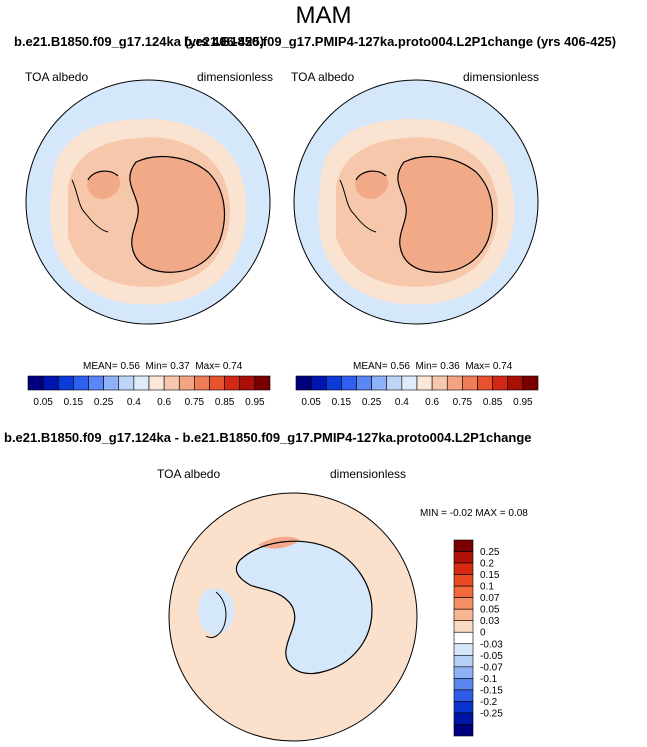 The width and height of the screenshot is (647, 747). What do you see at coordinates (104, 402) in the screenshot?
I see `panel1-colorbar-tick-label: 0.25` at bounding box center [104, 402].